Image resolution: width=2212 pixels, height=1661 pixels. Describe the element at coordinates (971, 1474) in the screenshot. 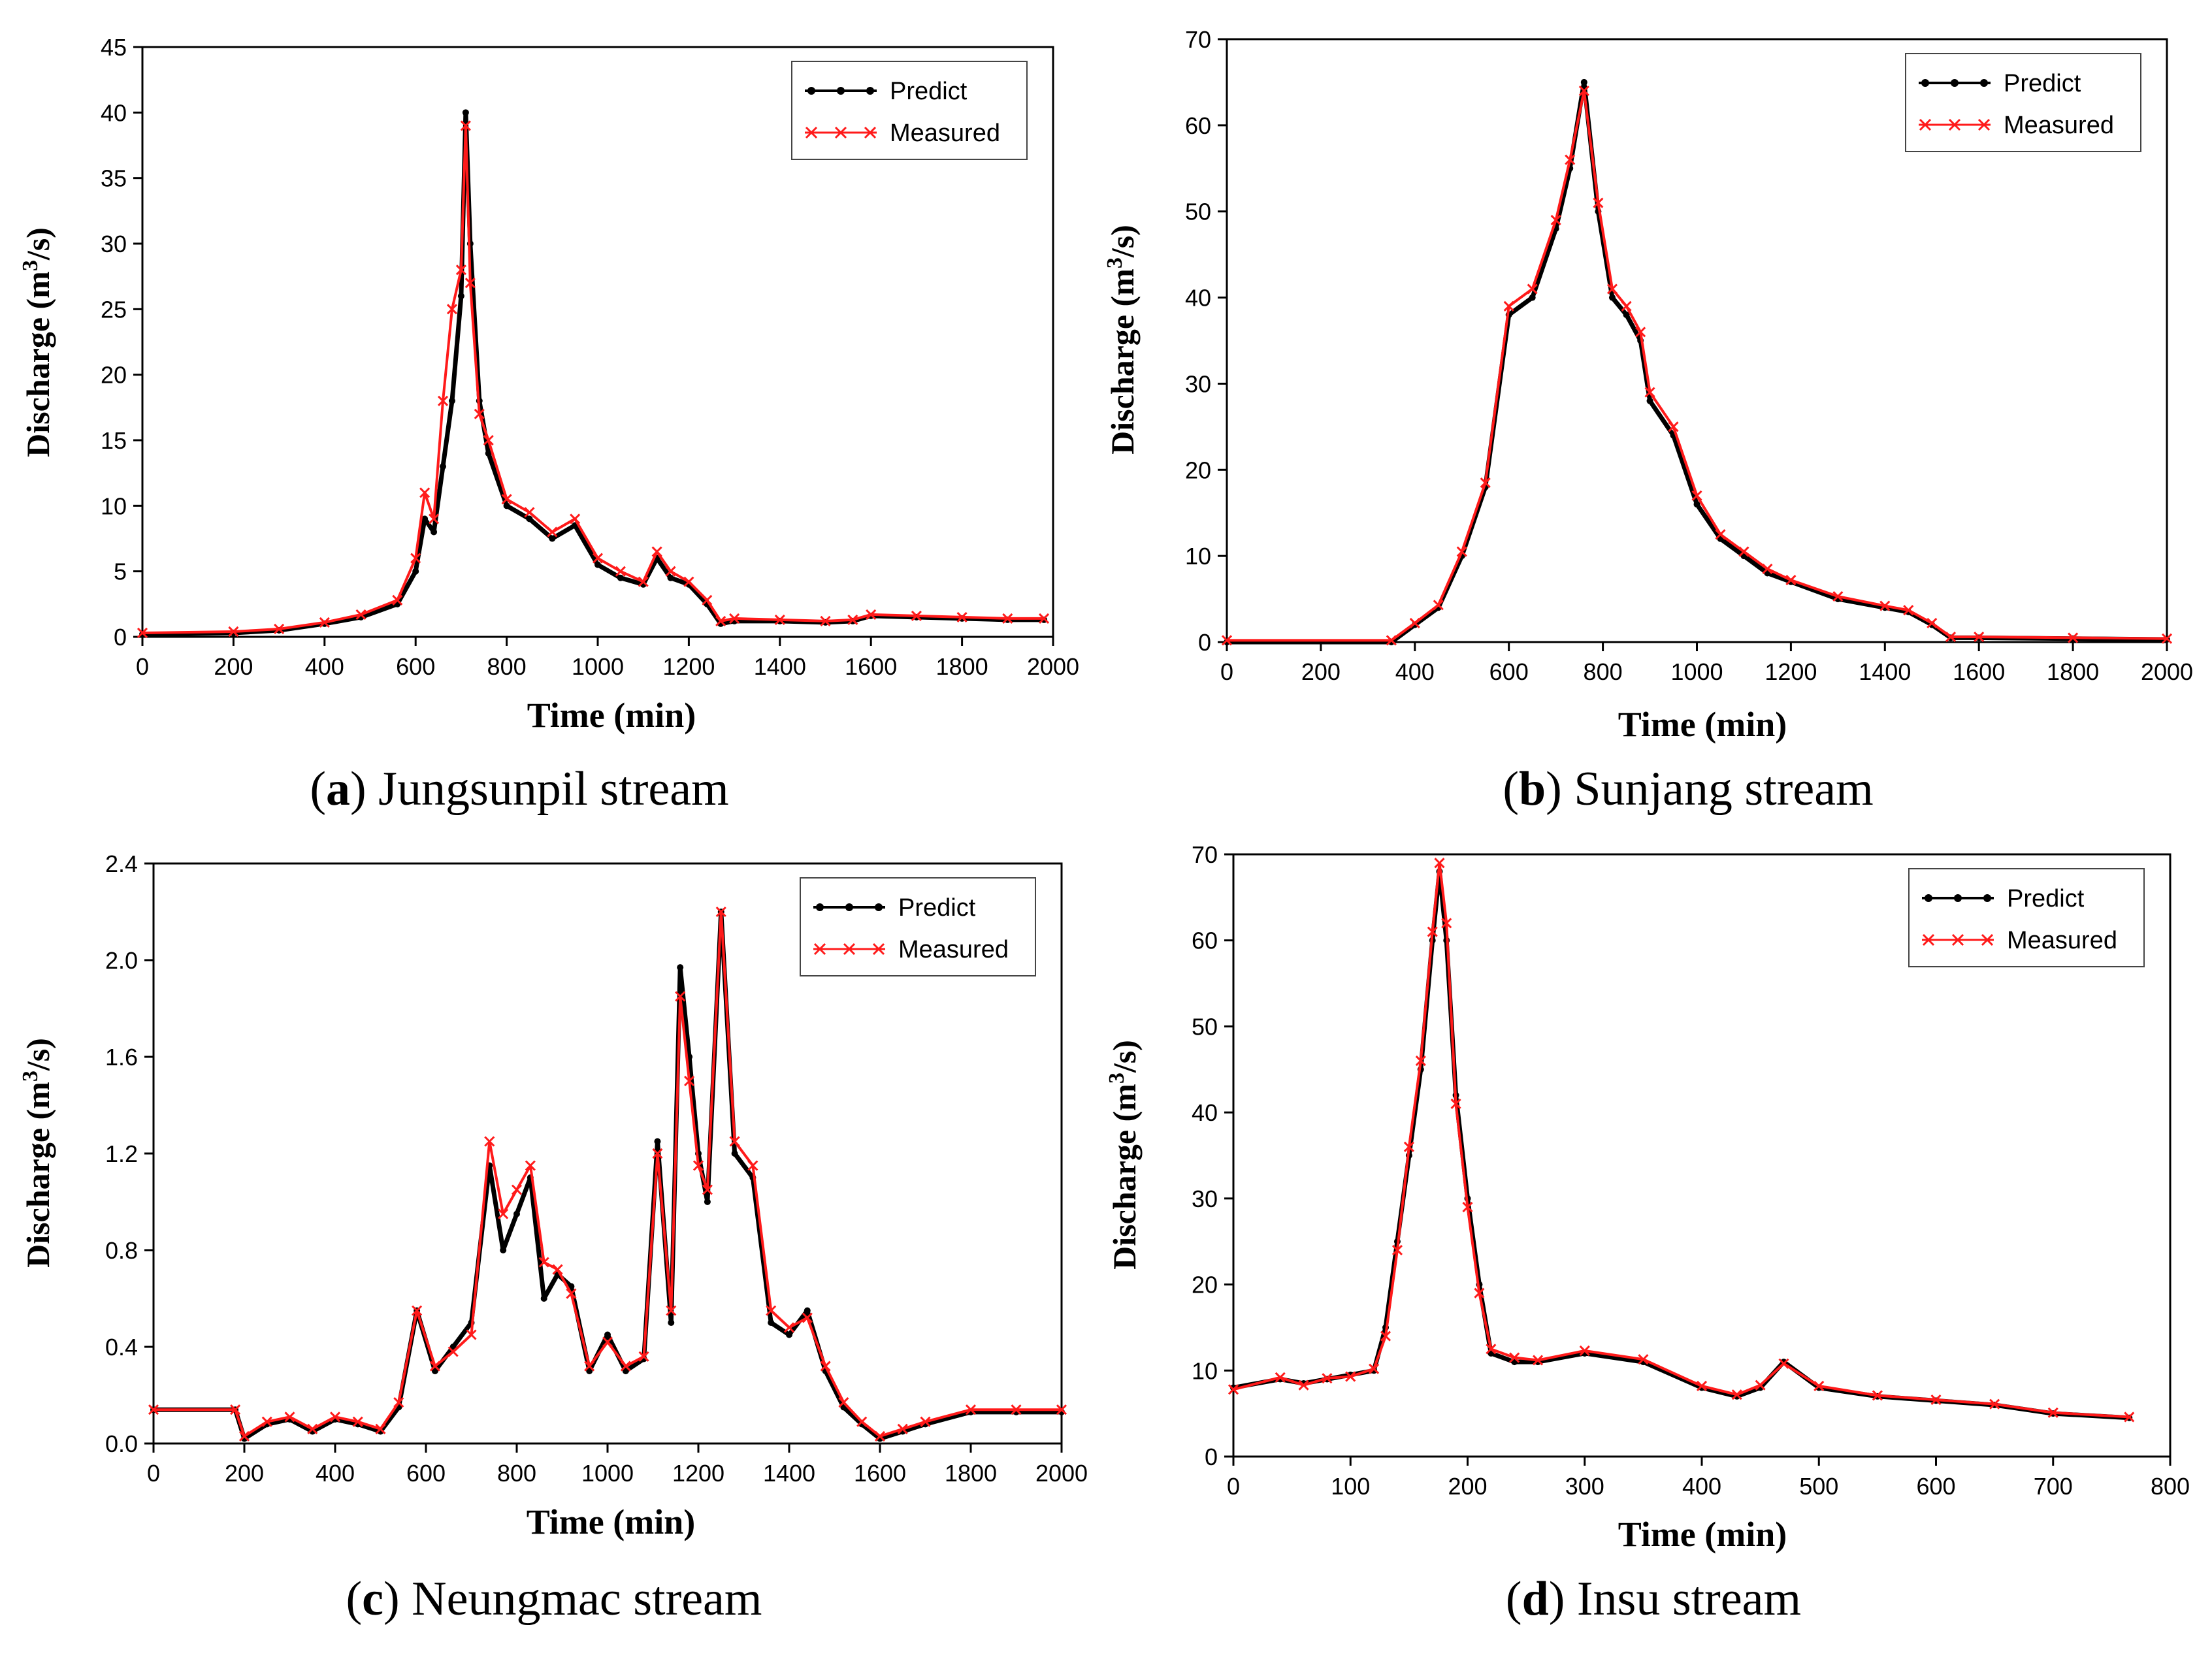

I see `x-tick-label: 1800` at that location.